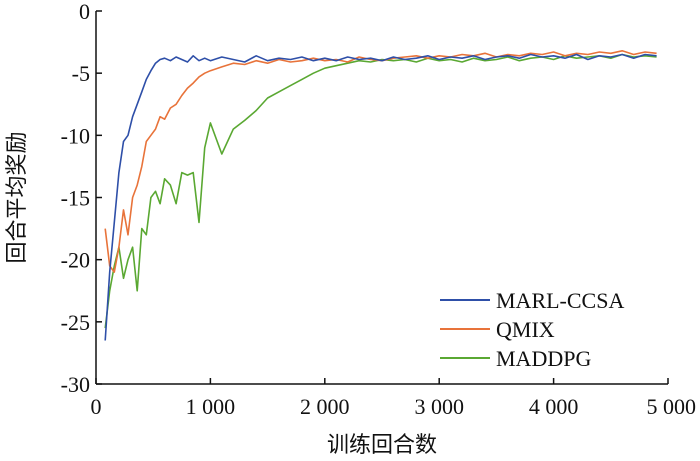 The height and width of the screenshot is (461, 700). Describe the element at coordinates (672, 406) in the screenshot. I see `x-tick-label: 5 000` at that location.